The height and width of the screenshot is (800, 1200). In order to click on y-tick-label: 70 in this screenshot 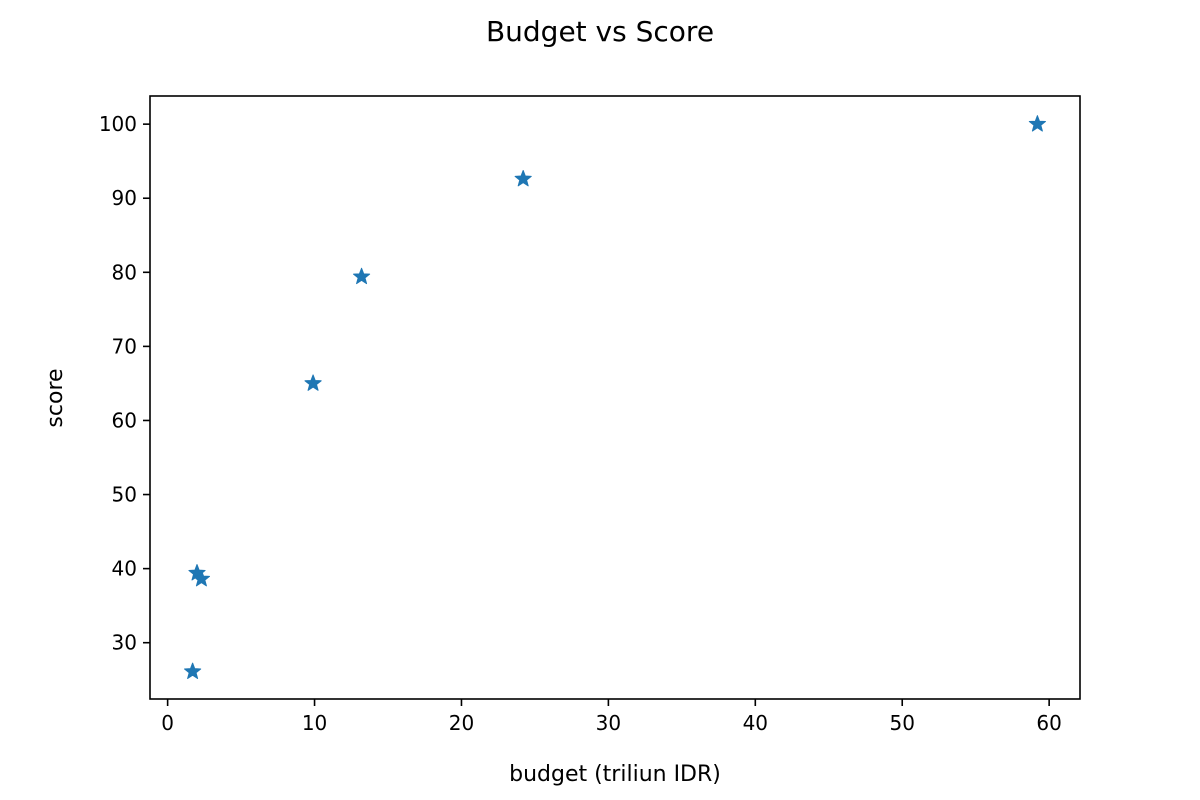, I will do `click(124, 346)`.